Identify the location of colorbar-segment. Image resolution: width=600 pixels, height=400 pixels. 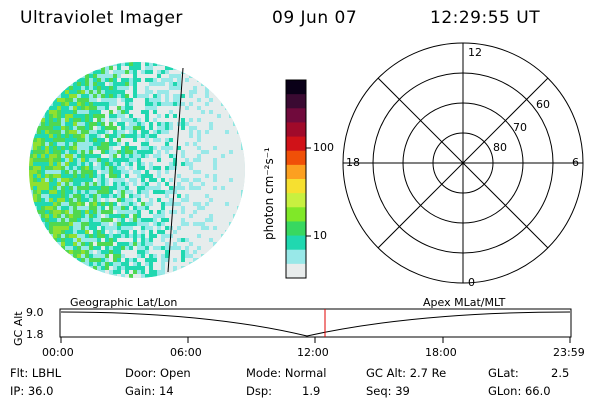
(296, 186).